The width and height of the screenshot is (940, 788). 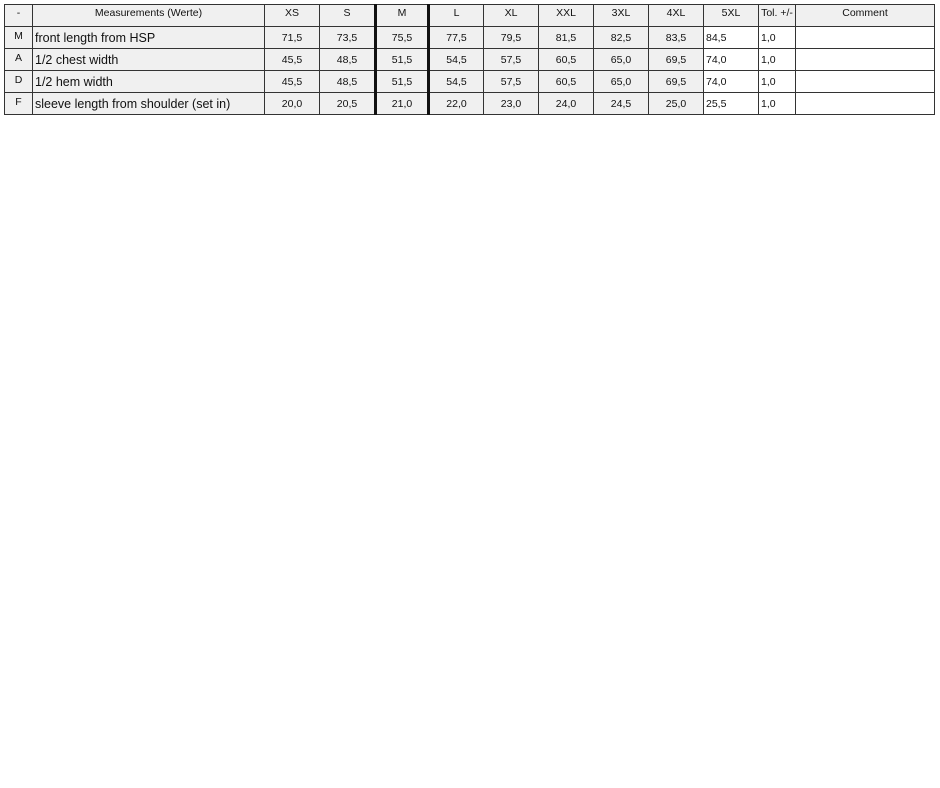 What do you see at coordinates (292, 103) in the screenshot?
I see `size-value: 20,0` at bounding box center [292, 103].